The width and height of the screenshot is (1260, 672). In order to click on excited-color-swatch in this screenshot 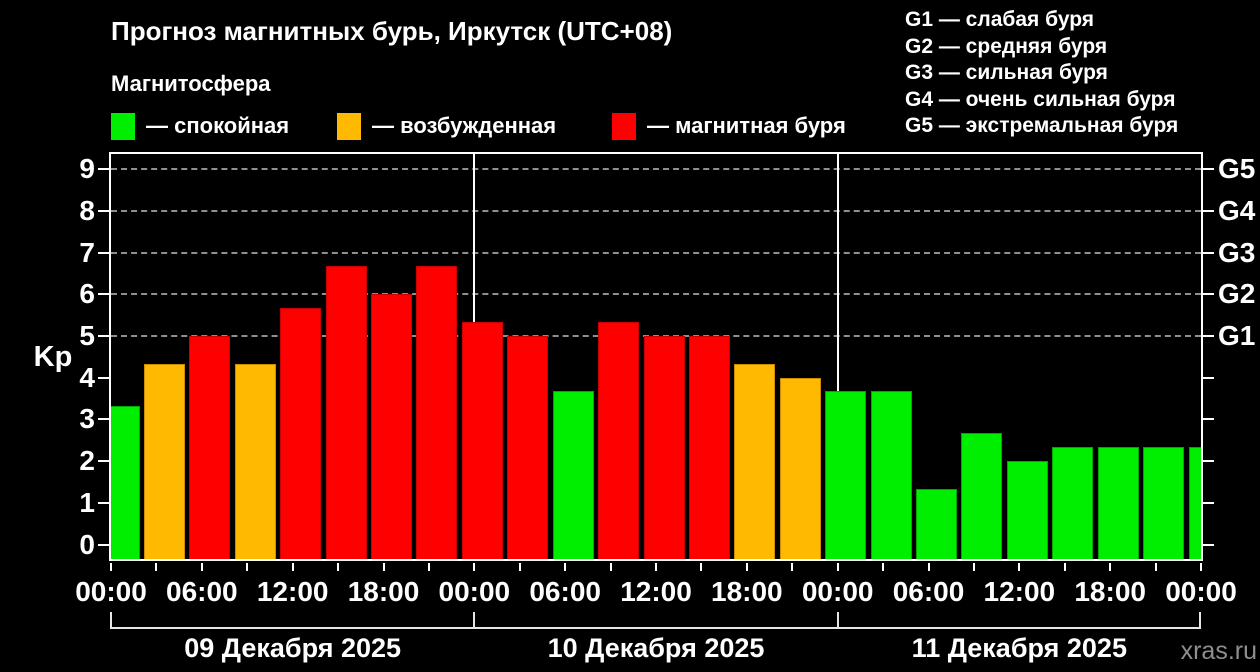, I will do `click(349, 126)`.